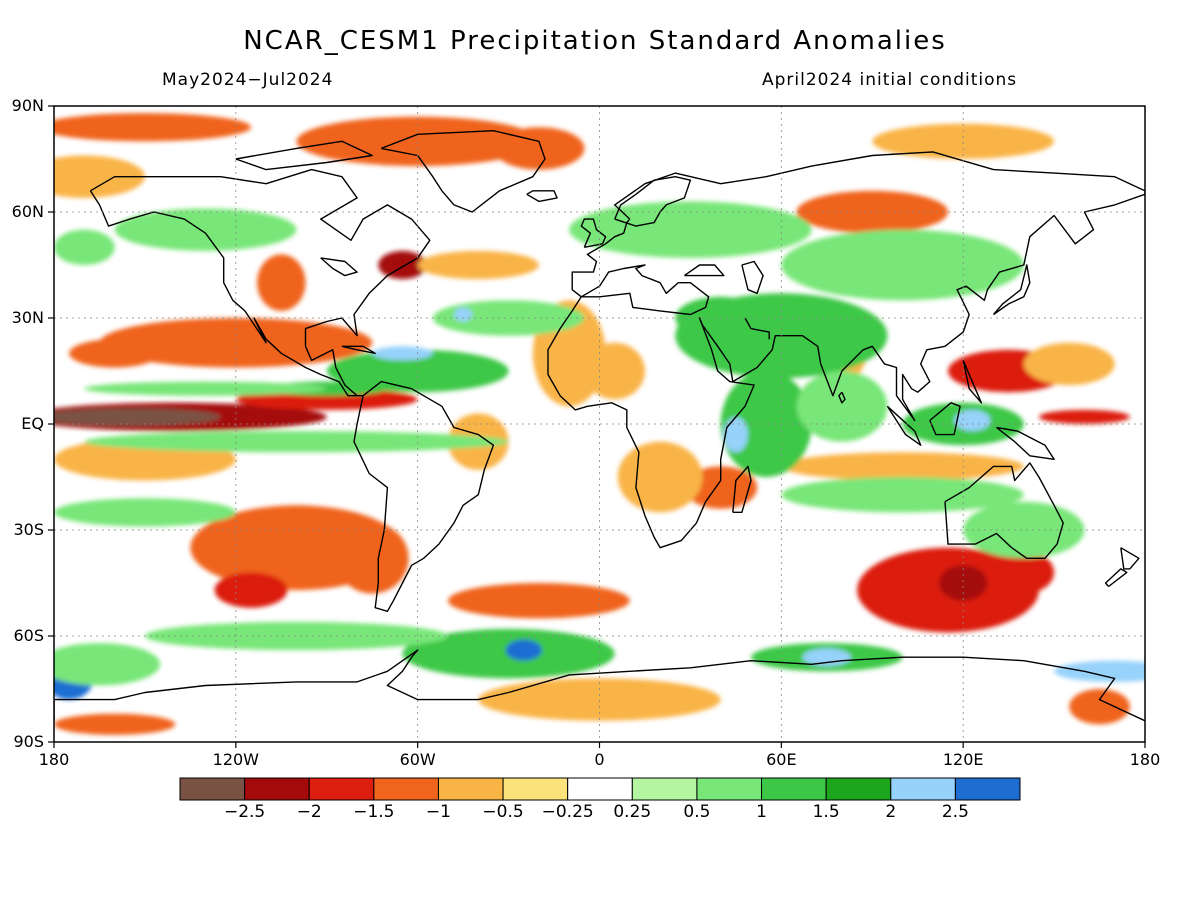 This screenshot has width=1200, height=900. Describe the element at coordinates (1025, 443) in the screenshot. I see `coastline-new-guinea` at that location.